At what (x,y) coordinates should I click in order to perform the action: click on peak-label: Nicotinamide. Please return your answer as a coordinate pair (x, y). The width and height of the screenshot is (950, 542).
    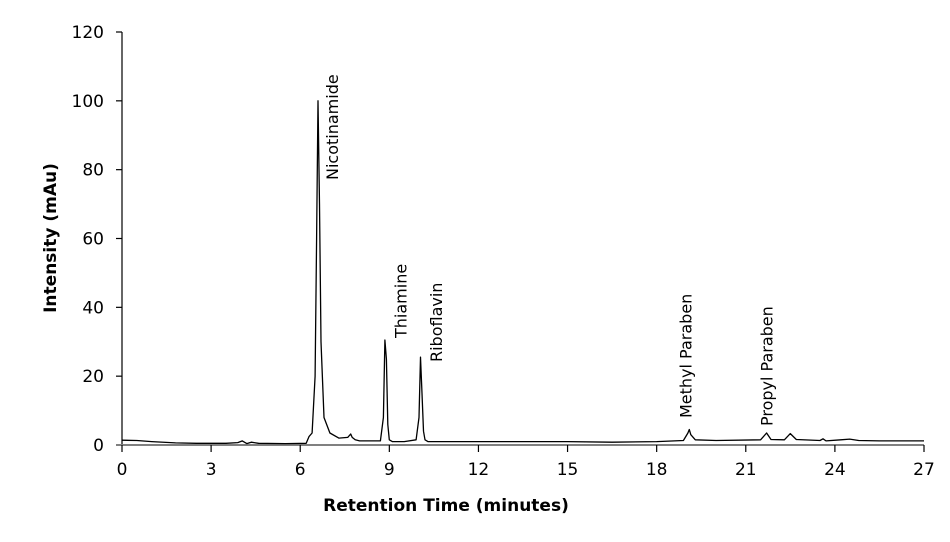
    Looking at the image, I should click on (332, 127).